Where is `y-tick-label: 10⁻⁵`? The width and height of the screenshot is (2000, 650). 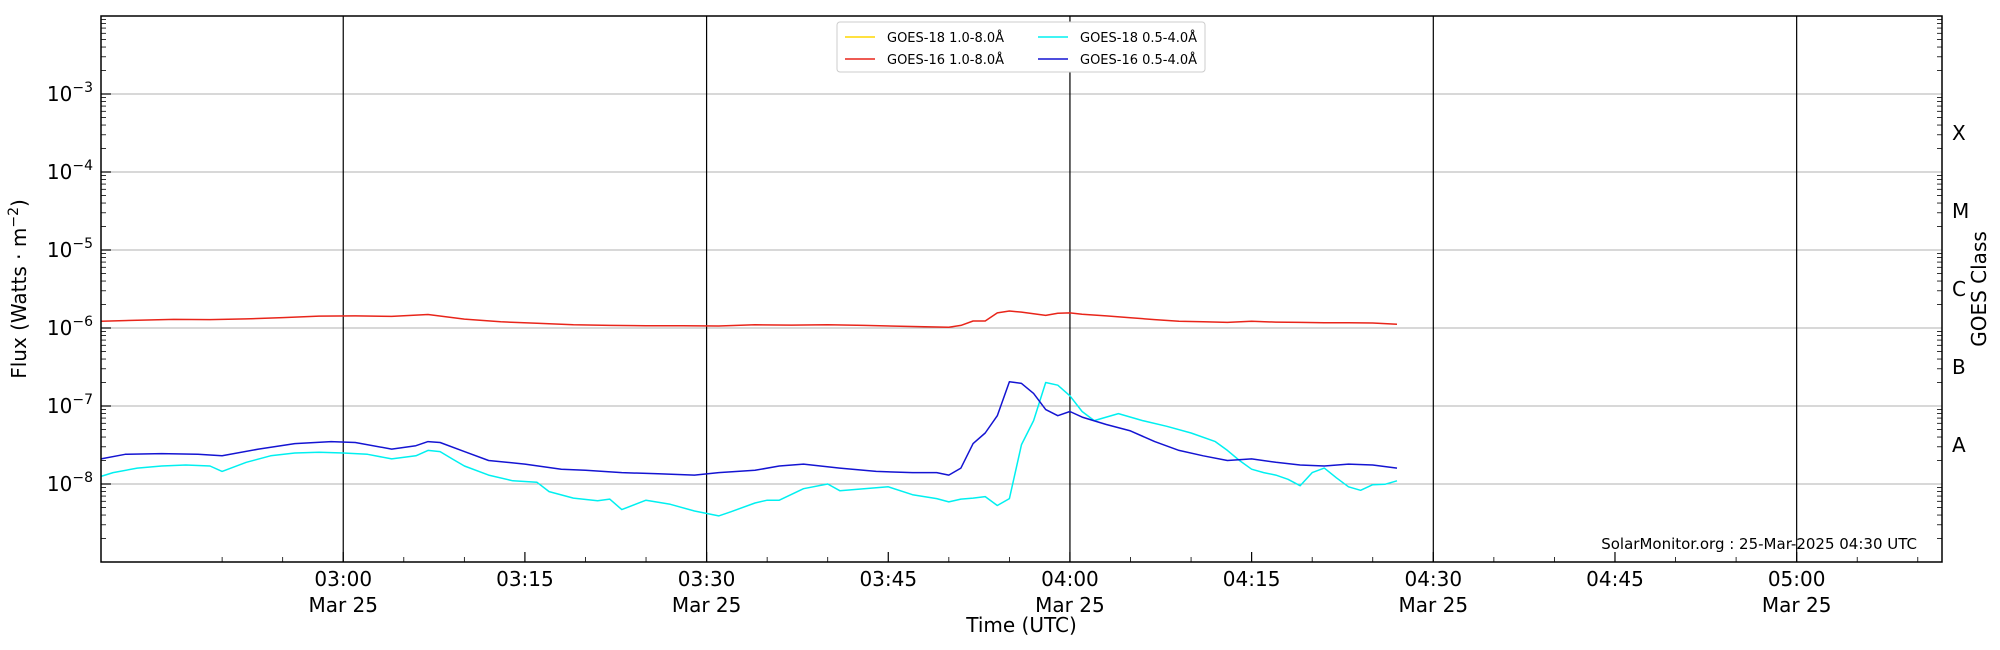 y-tick-label: 10⁻⁵ is located at coordinates (70, 249).